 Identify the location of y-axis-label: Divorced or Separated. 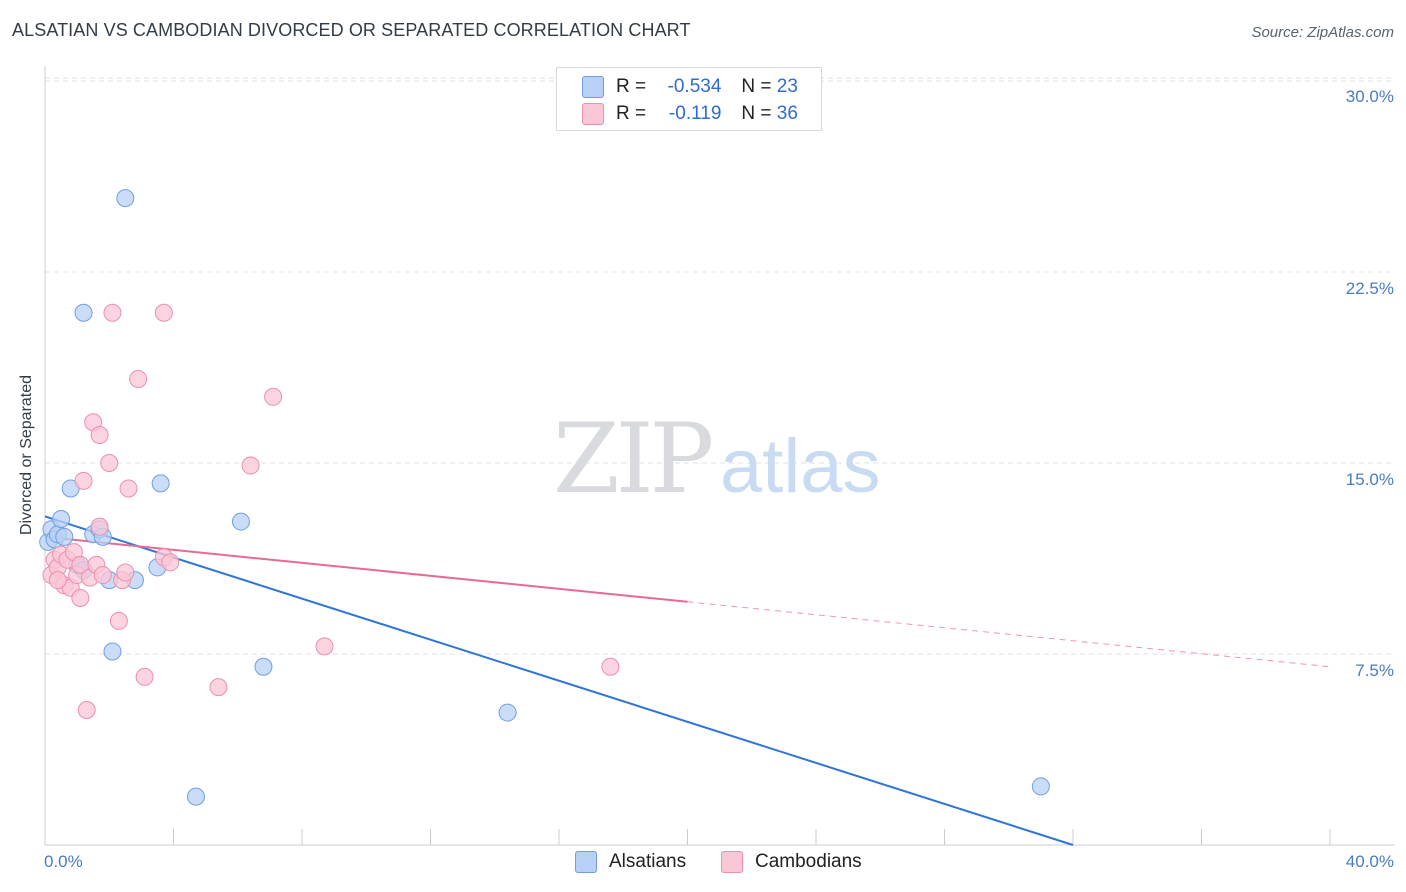
(26, 455).